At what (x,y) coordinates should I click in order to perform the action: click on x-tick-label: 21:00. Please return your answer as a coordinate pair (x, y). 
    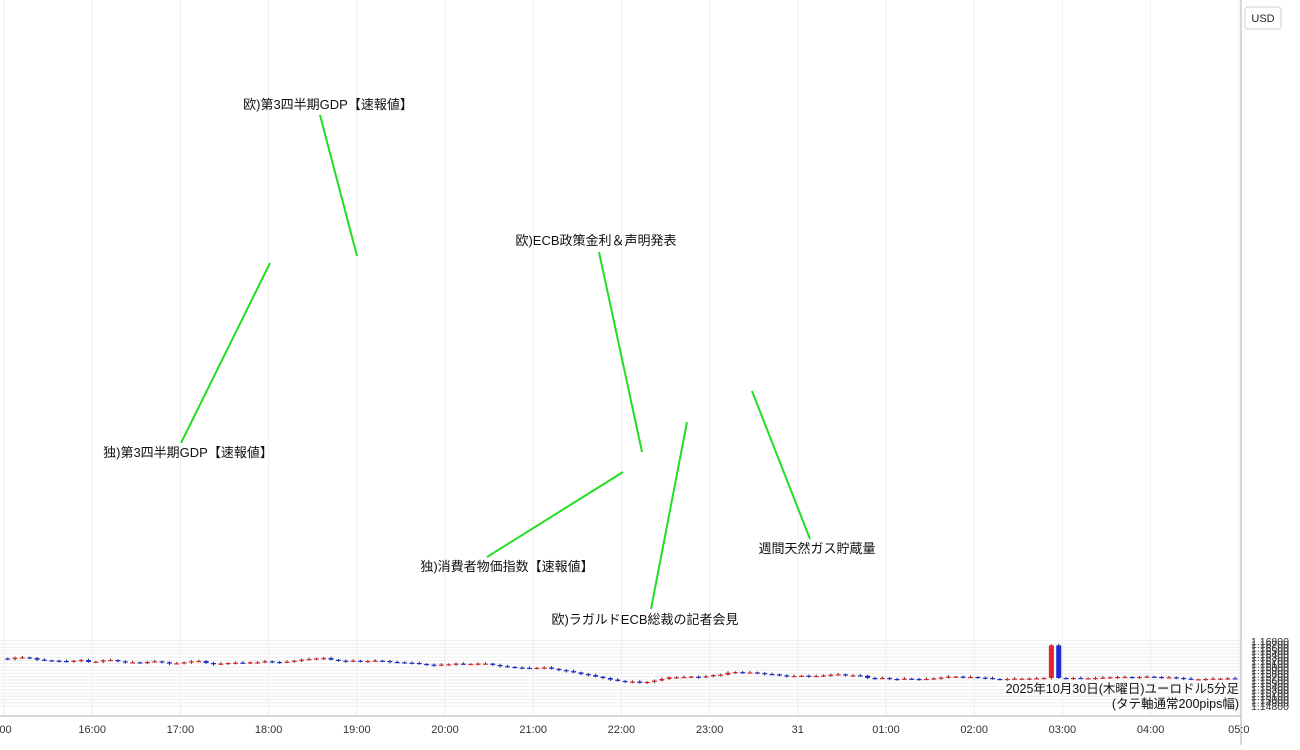
    Looking at the image, I should click on (533, 730).